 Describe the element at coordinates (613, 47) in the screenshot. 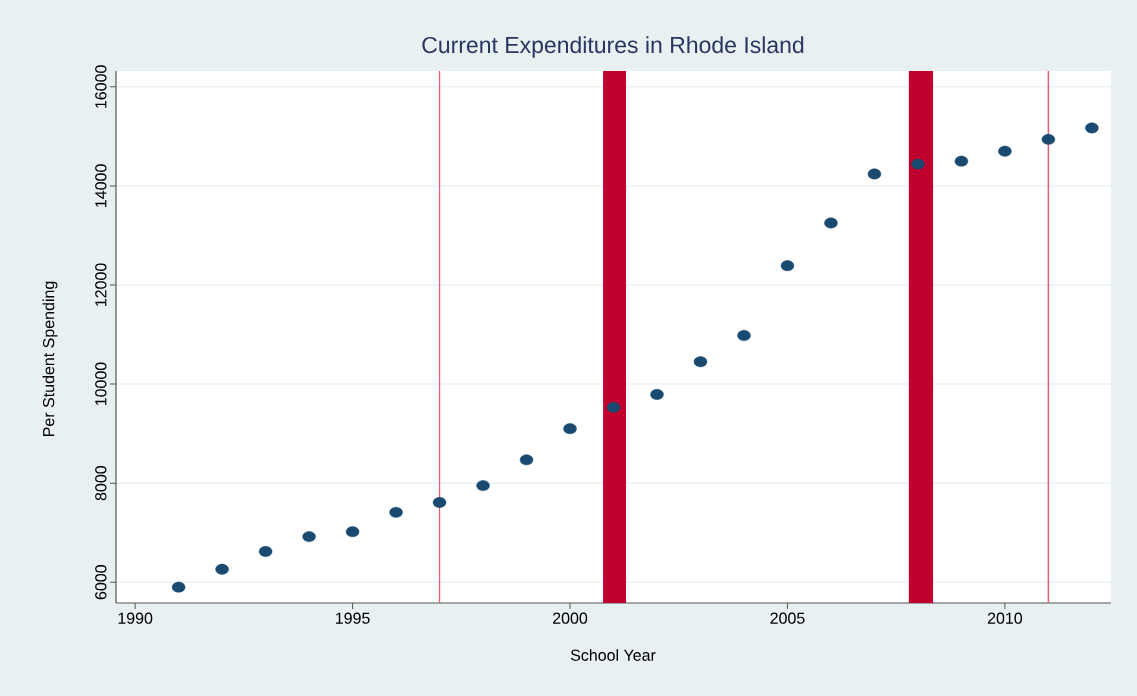

I see `chart-title: Current Expenditures in Rhode Island` at that location.